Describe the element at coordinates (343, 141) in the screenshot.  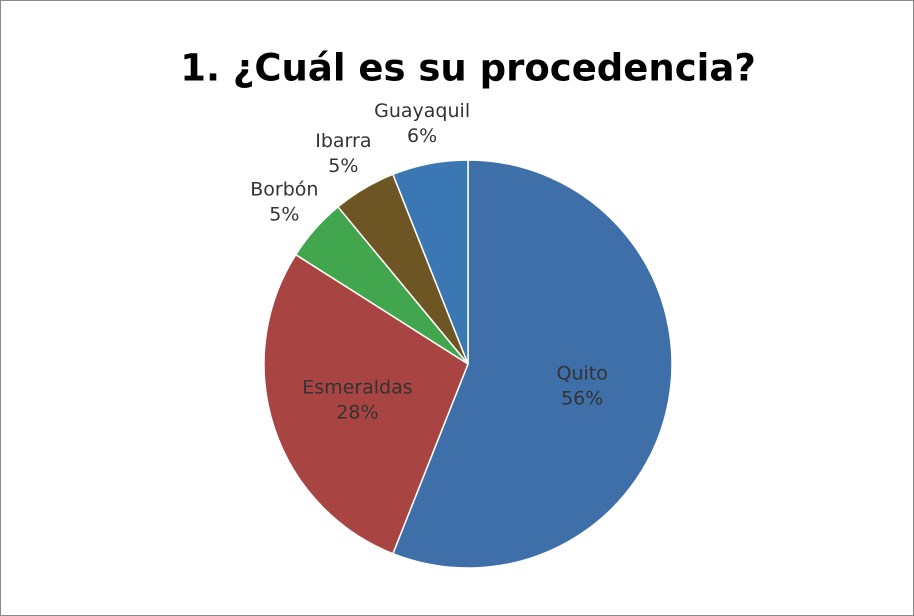
I see `slice-label: Ibarra` at that location.